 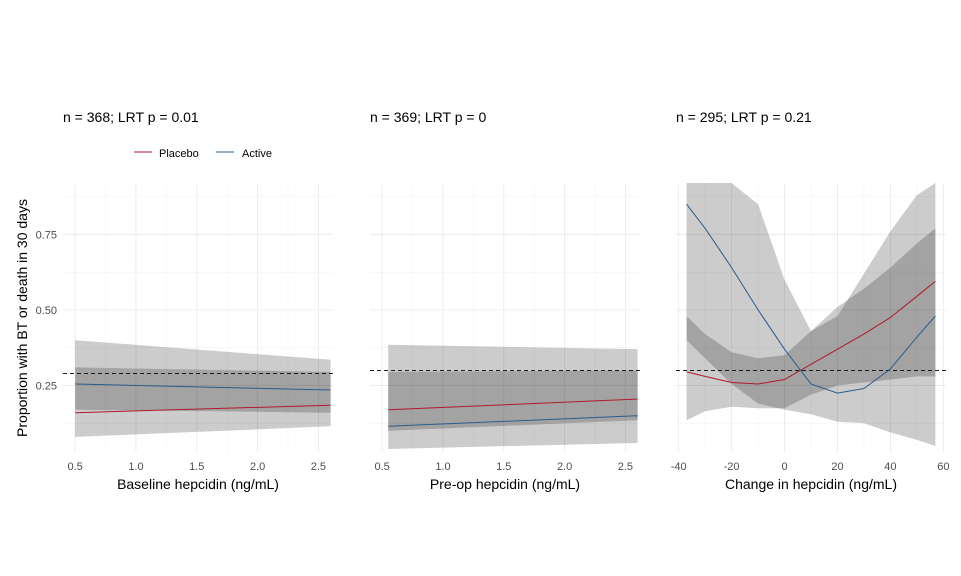 I want to click on panel-preop-hepcidin: 0.5 1.0 1.5 2.0 2.5, so click(x=505, y=328).